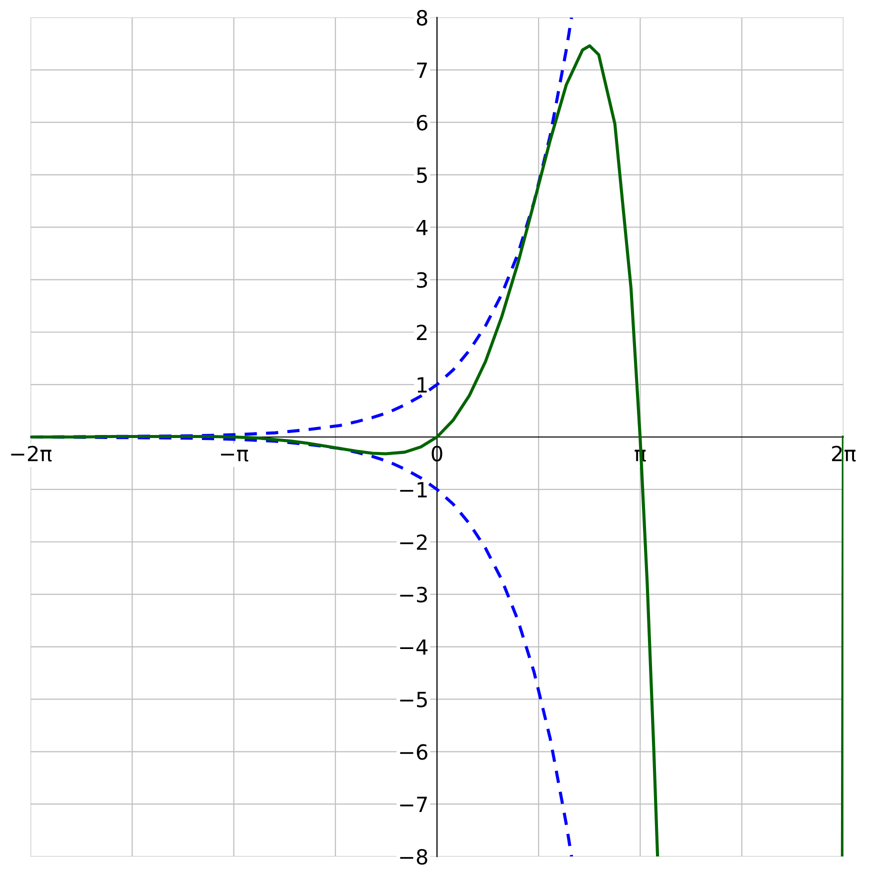 The height and width of the screenshot is (874, 874). What do you see at coordinates (31, 454) in the screenshot?
I see `x-tick-label: −2π` at bounding box center [31, 454].